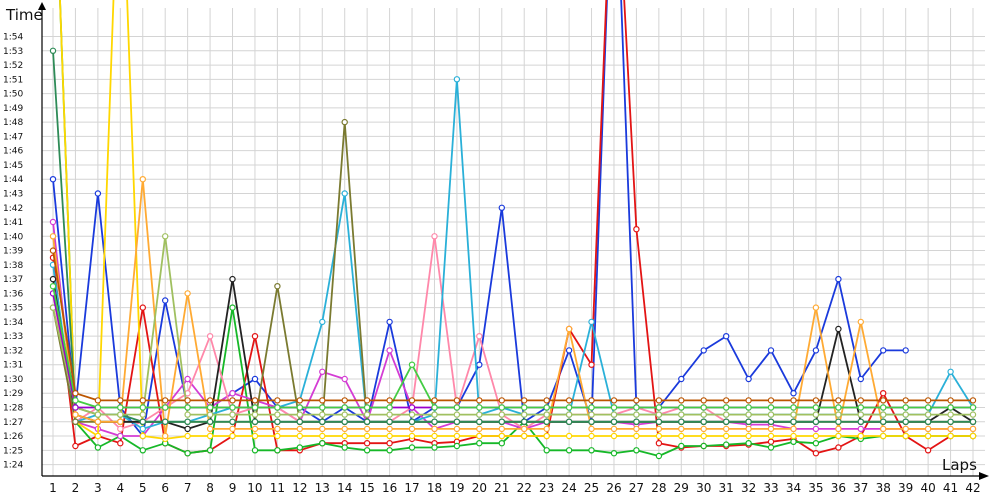 This screenshot has width=1000, height=500. What do you see at coordinates (984, 476) in the screenshot?
I see `x-axis-arrow` at bounding box center [984, 476].